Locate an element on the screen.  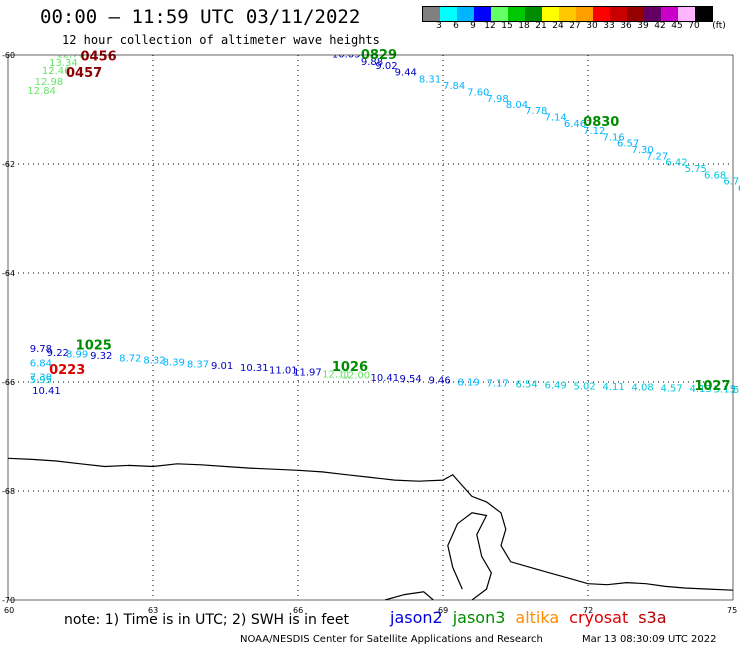
satellite-legend-altika: altika is located at coordinates (537, 617).